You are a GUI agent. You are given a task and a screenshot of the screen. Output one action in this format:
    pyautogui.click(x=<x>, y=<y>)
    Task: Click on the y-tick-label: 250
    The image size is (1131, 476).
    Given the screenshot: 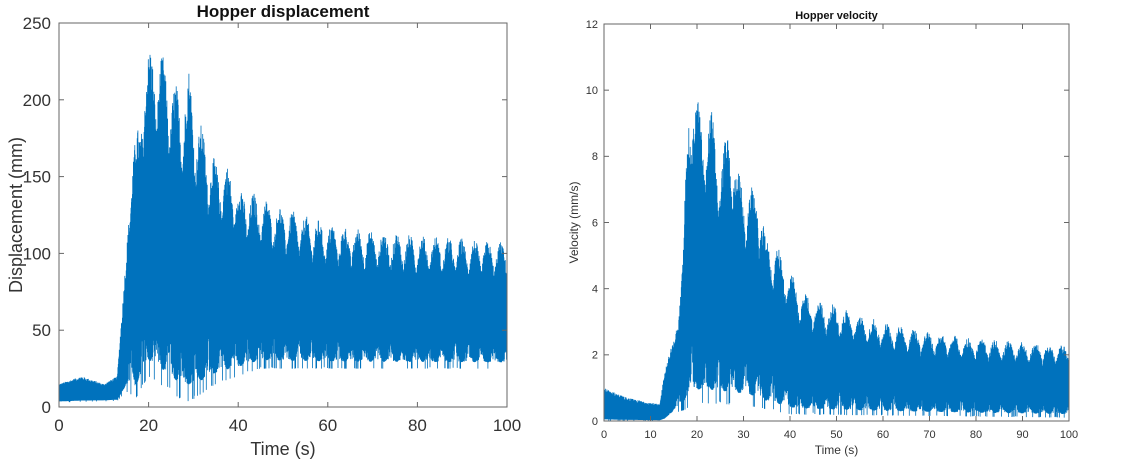 What is the action you would take?
    pyautogui.click(x=37, y=23)
    